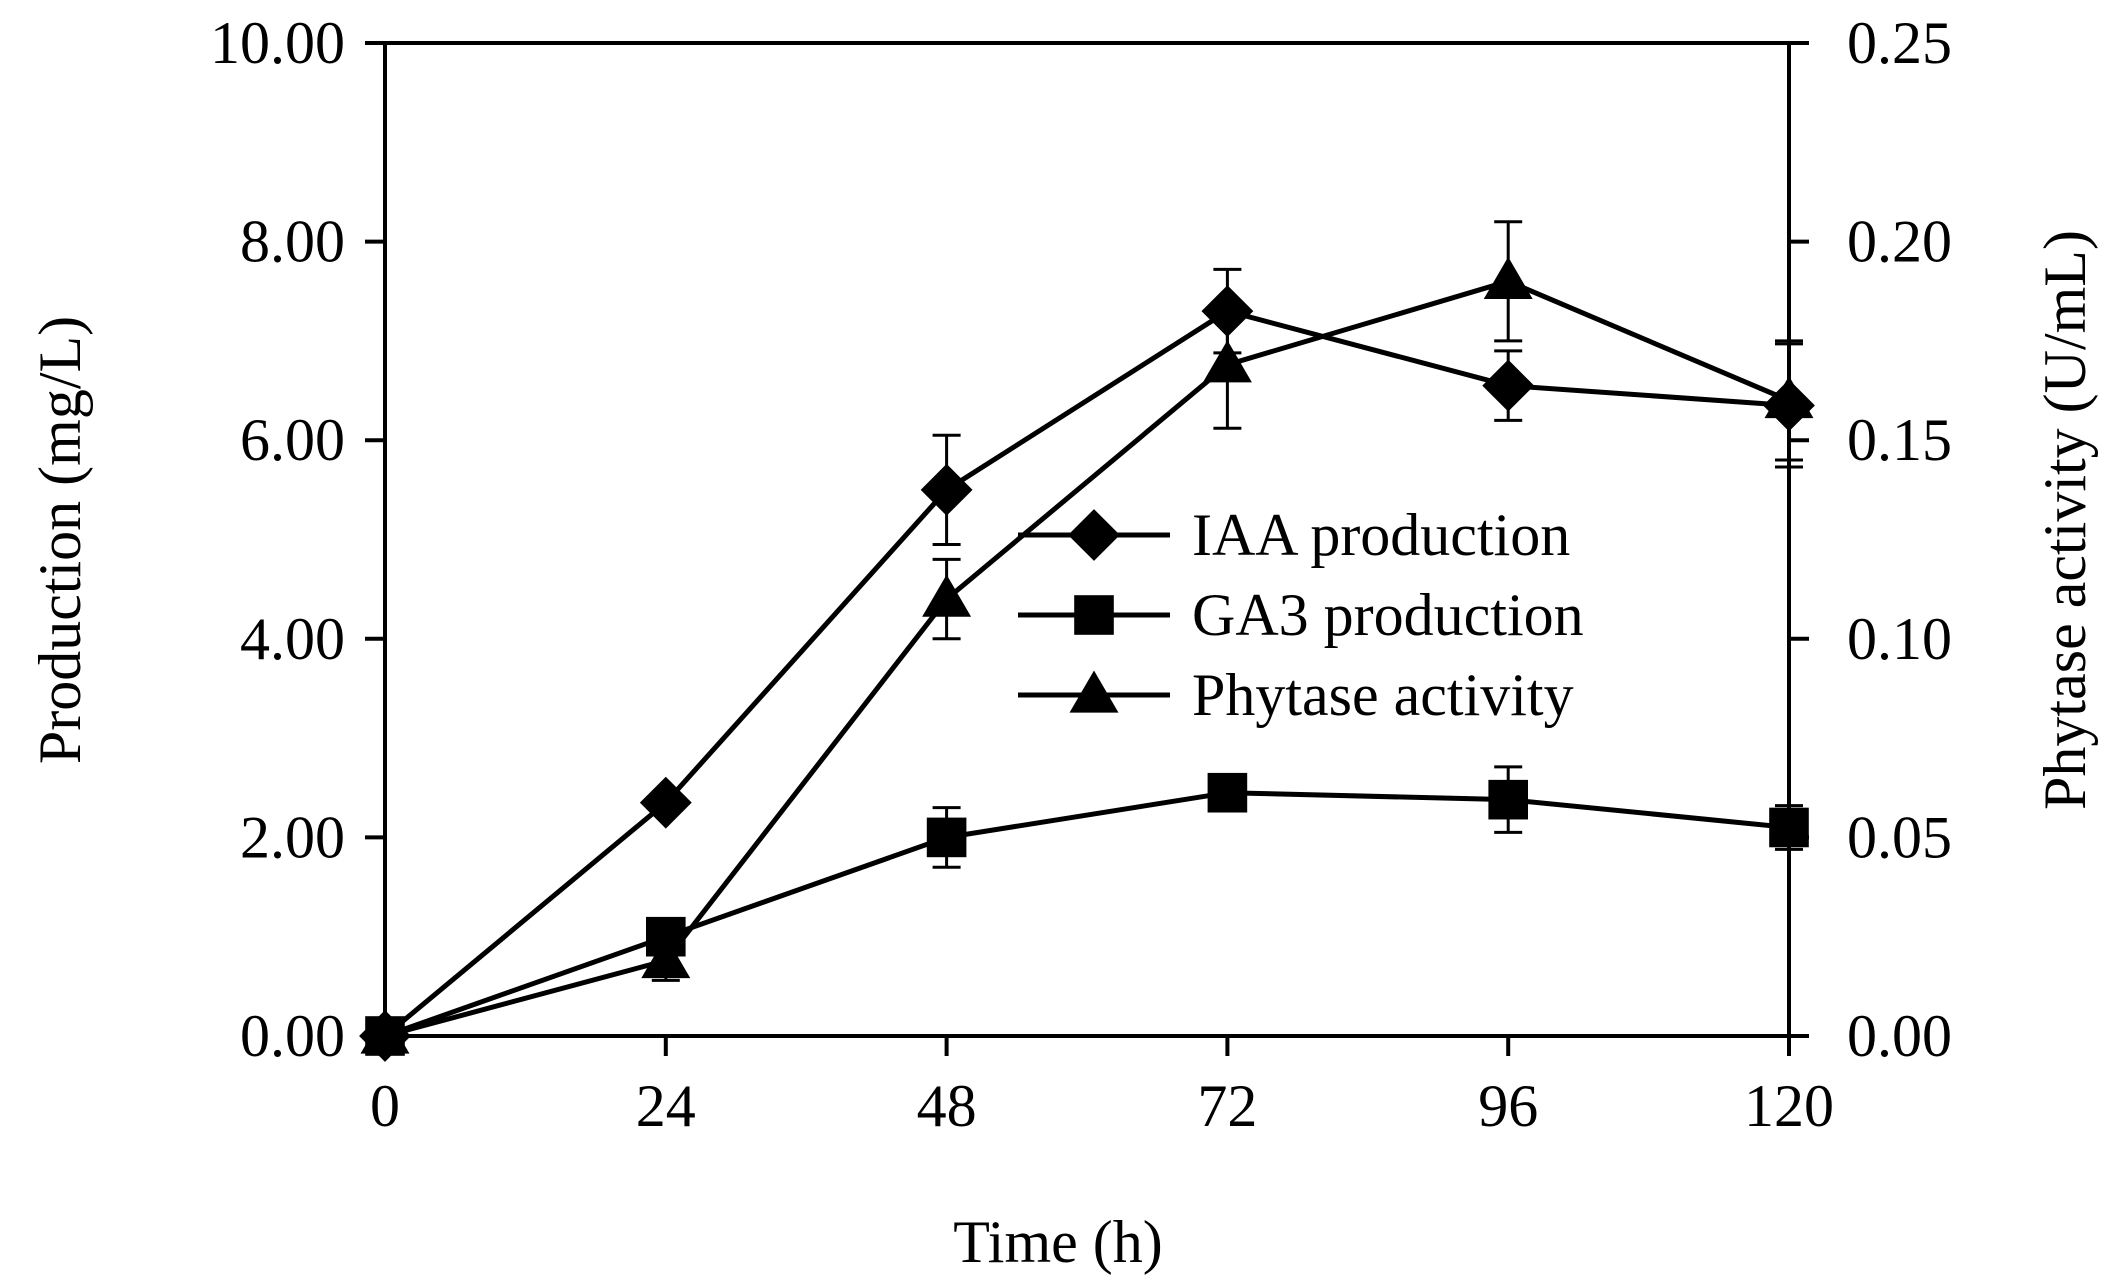  I want to click on x-tick-label: 0, so click(385, 1106).